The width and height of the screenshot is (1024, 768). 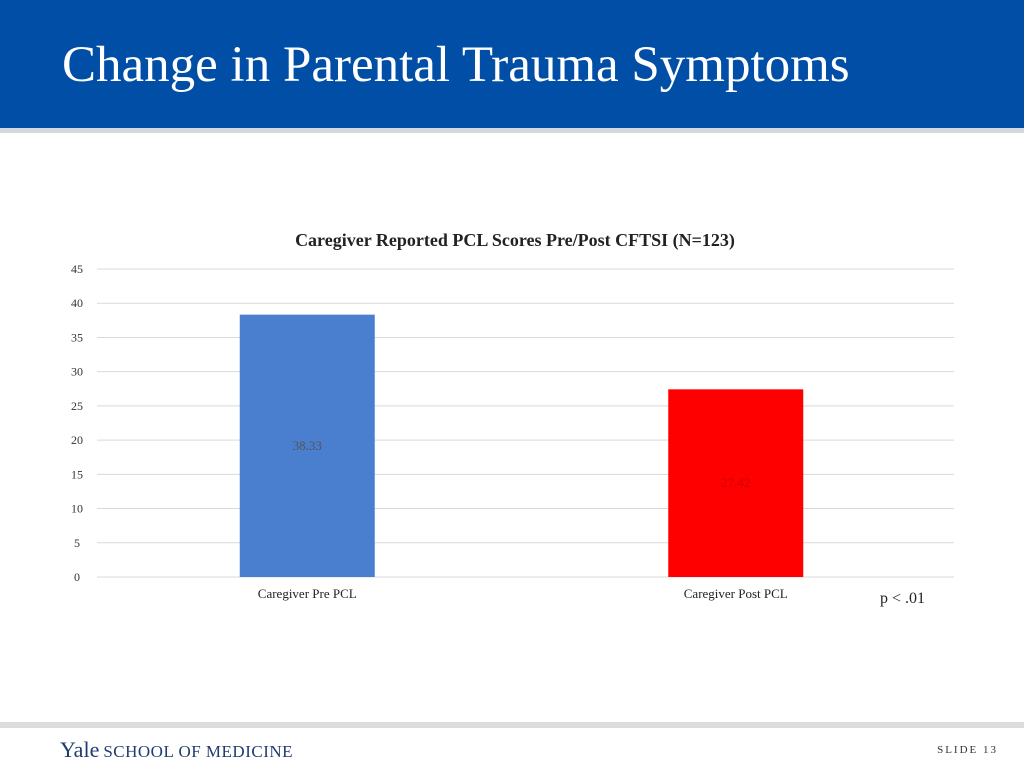 What do you see at coordinates (77, 509) in the screenshot?
I see `y-tick-label: 10` at bounding box center [77, 509].